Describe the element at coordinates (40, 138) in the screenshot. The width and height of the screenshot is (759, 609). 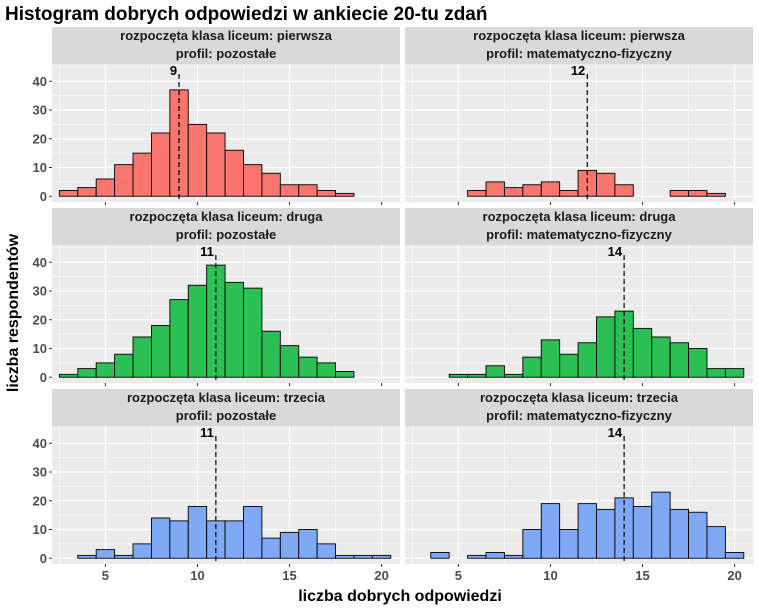
I see `y-tick-label: 20` at that location.